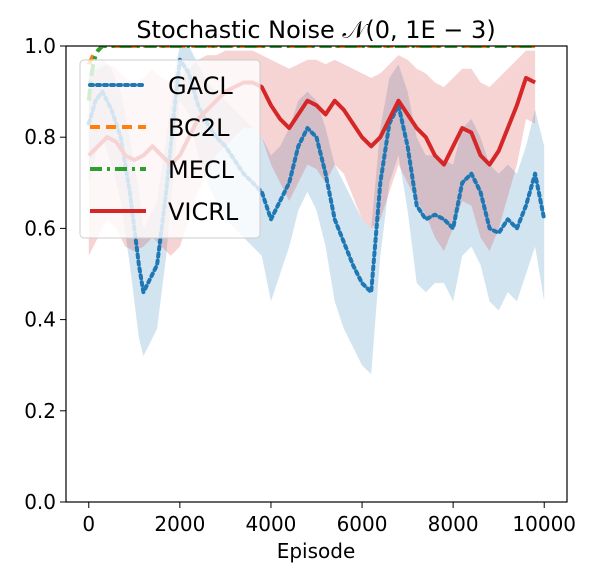  I want to click on x-tick-label: 4000, so click(271, 524).